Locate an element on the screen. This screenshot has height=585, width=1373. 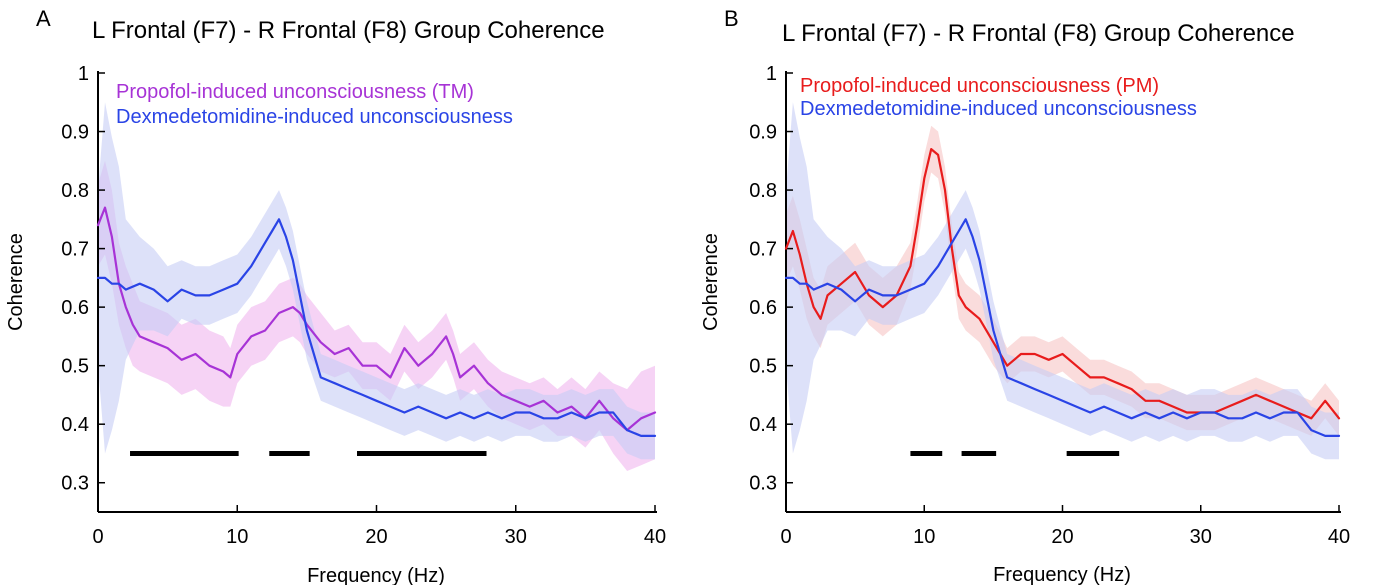
panel-label: A is located at coordinates (43, 18).